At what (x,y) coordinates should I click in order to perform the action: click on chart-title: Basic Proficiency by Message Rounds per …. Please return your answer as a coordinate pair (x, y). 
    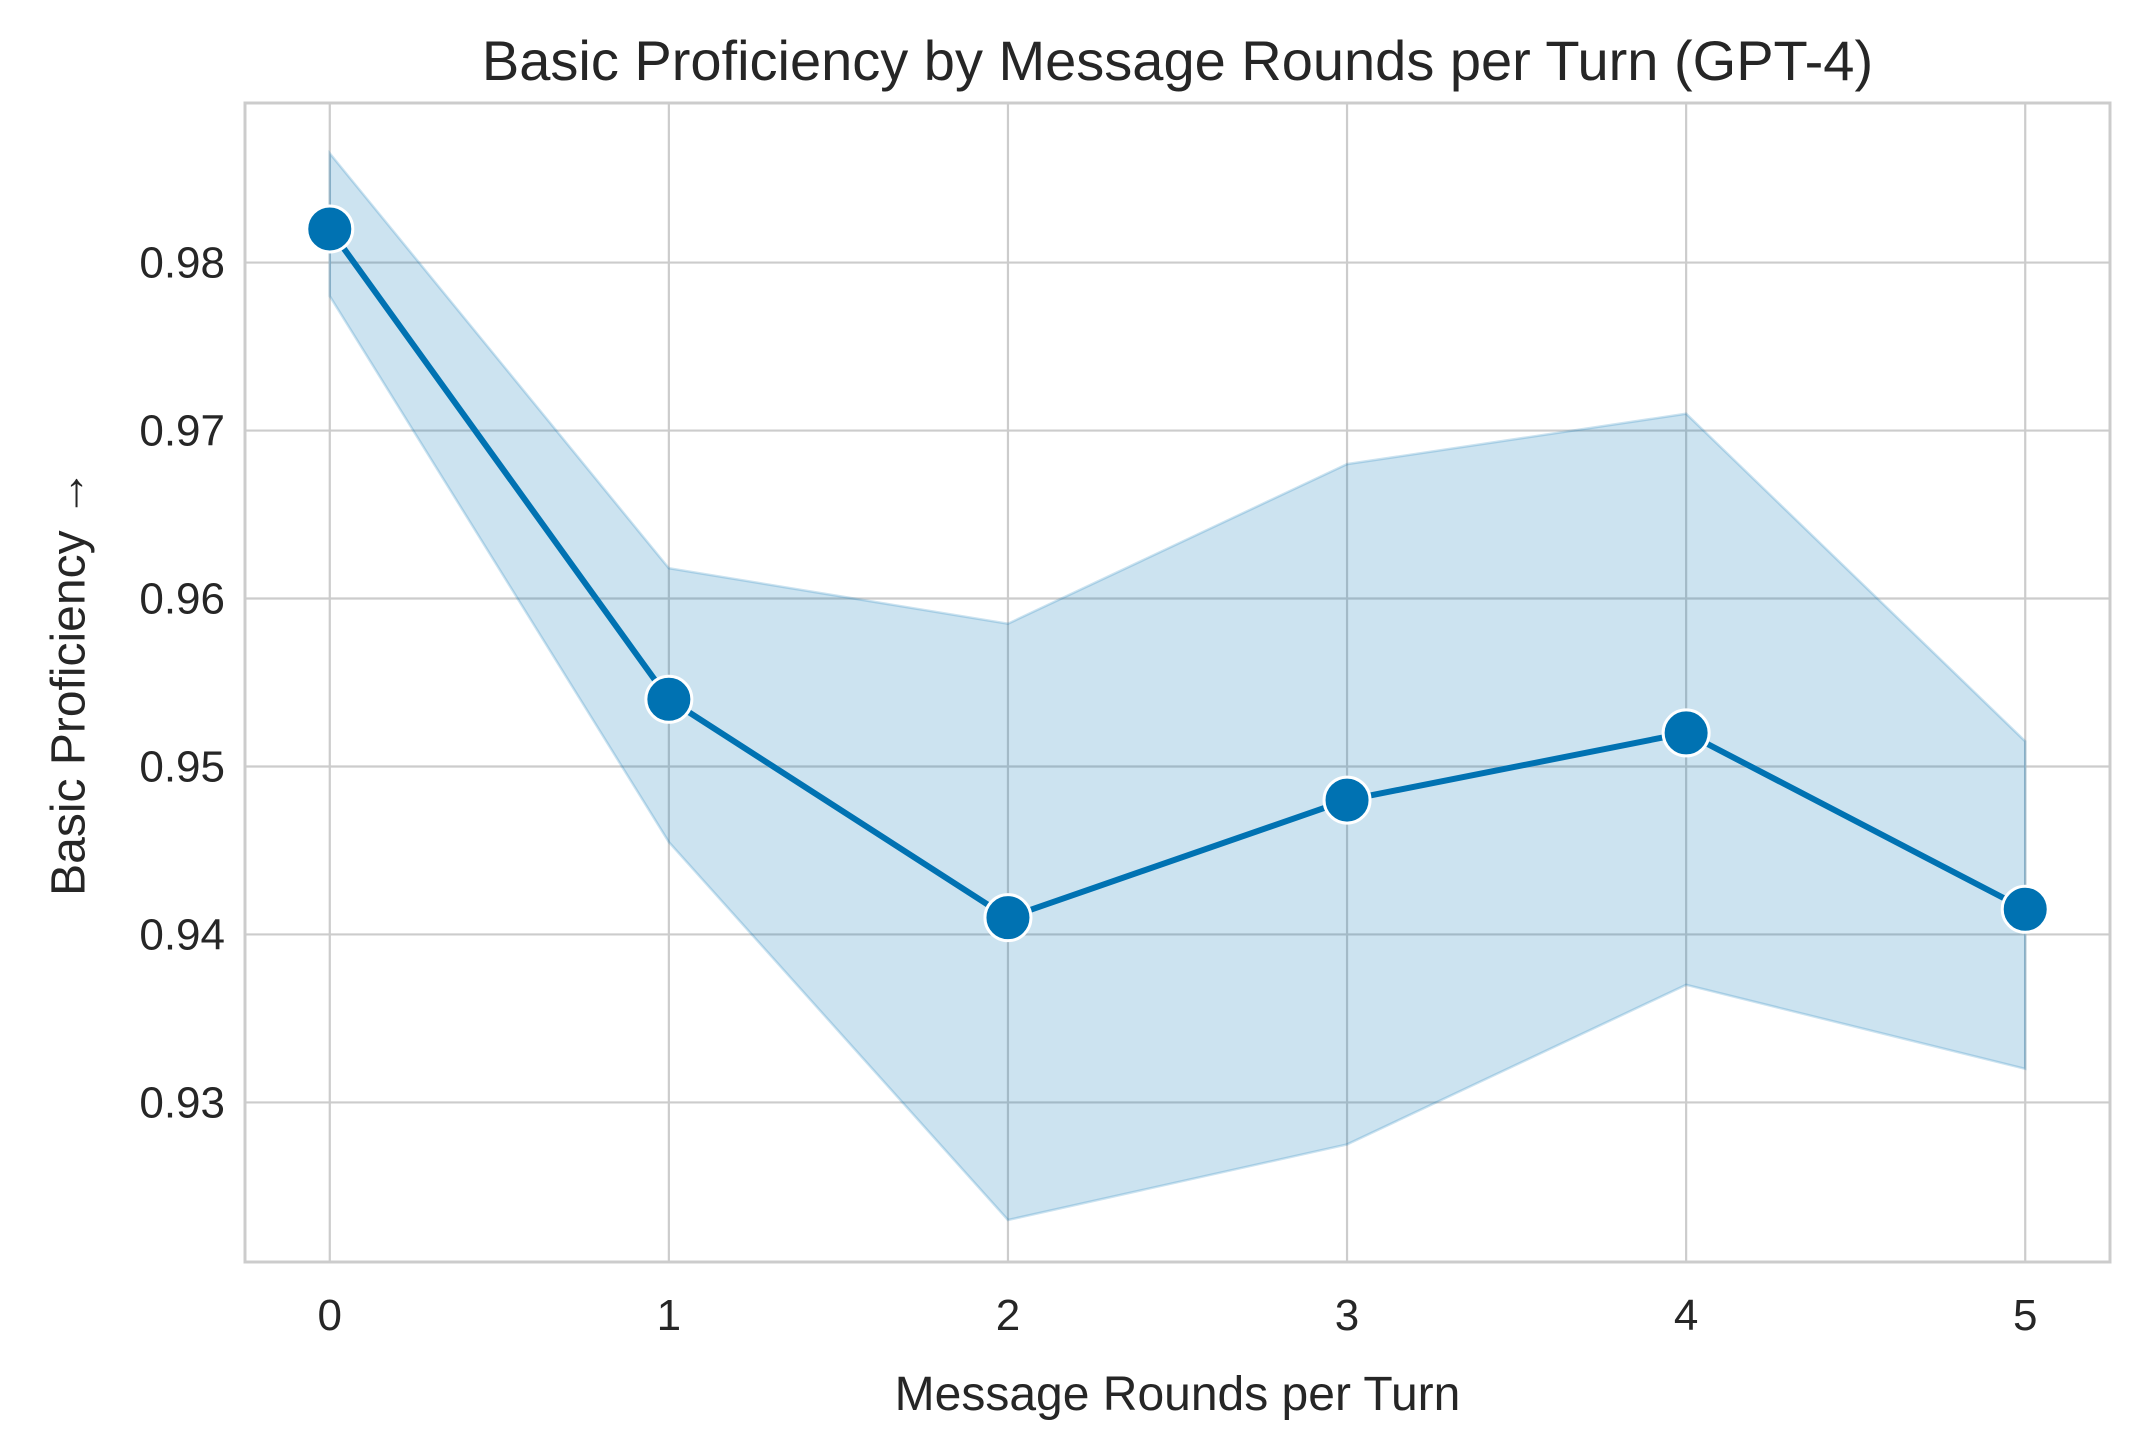
    Looking at the image, I should click on (1177, 60).